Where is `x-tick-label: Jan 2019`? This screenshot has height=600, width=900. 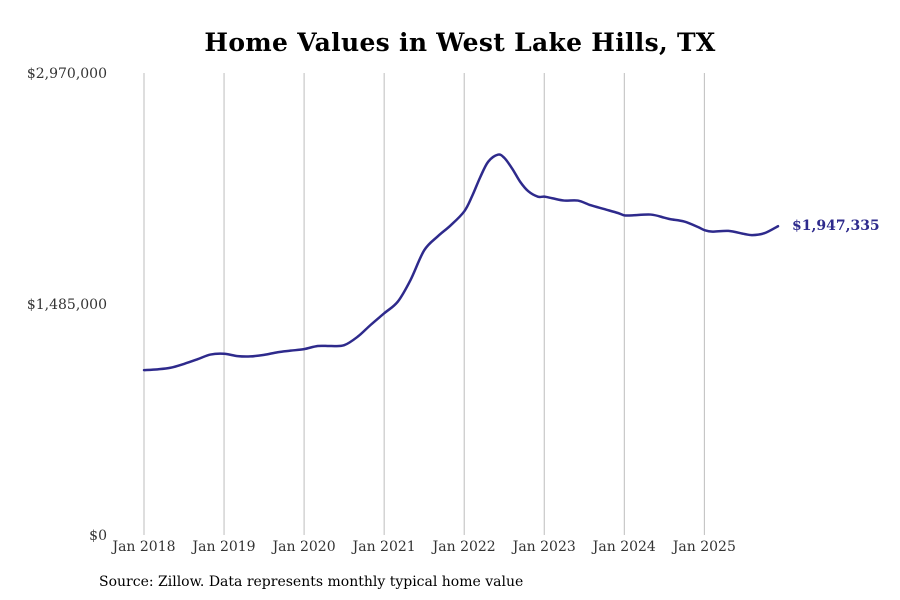
x-tick-label: Jan 2019 is located at coordinates (223, 547).